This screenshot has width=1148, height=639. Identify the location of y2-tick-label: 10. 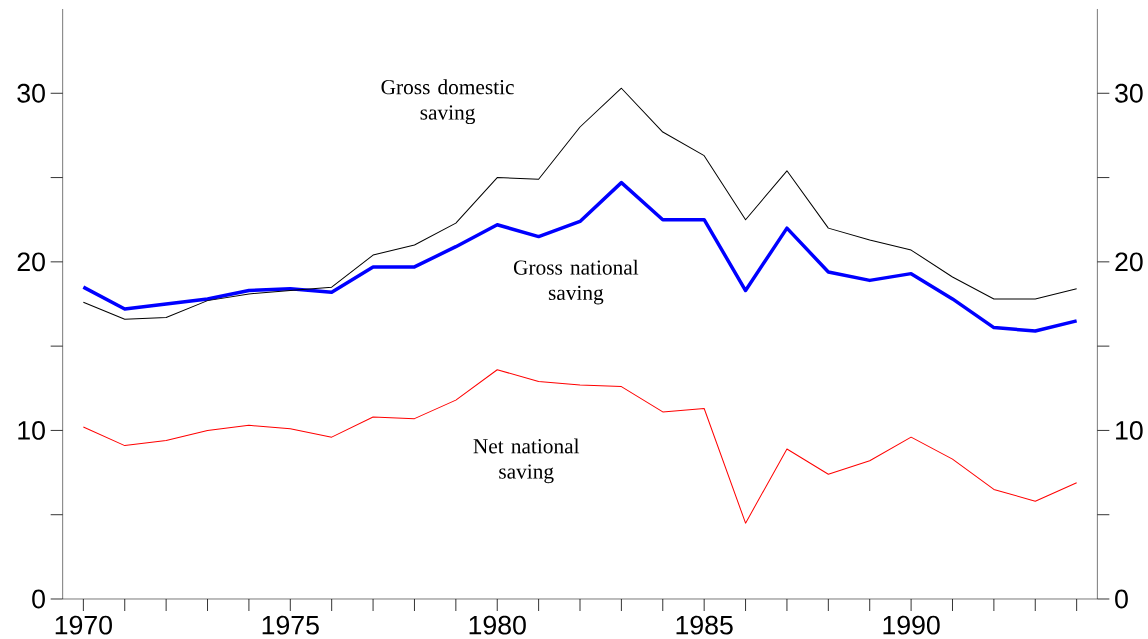
(1129, 430).